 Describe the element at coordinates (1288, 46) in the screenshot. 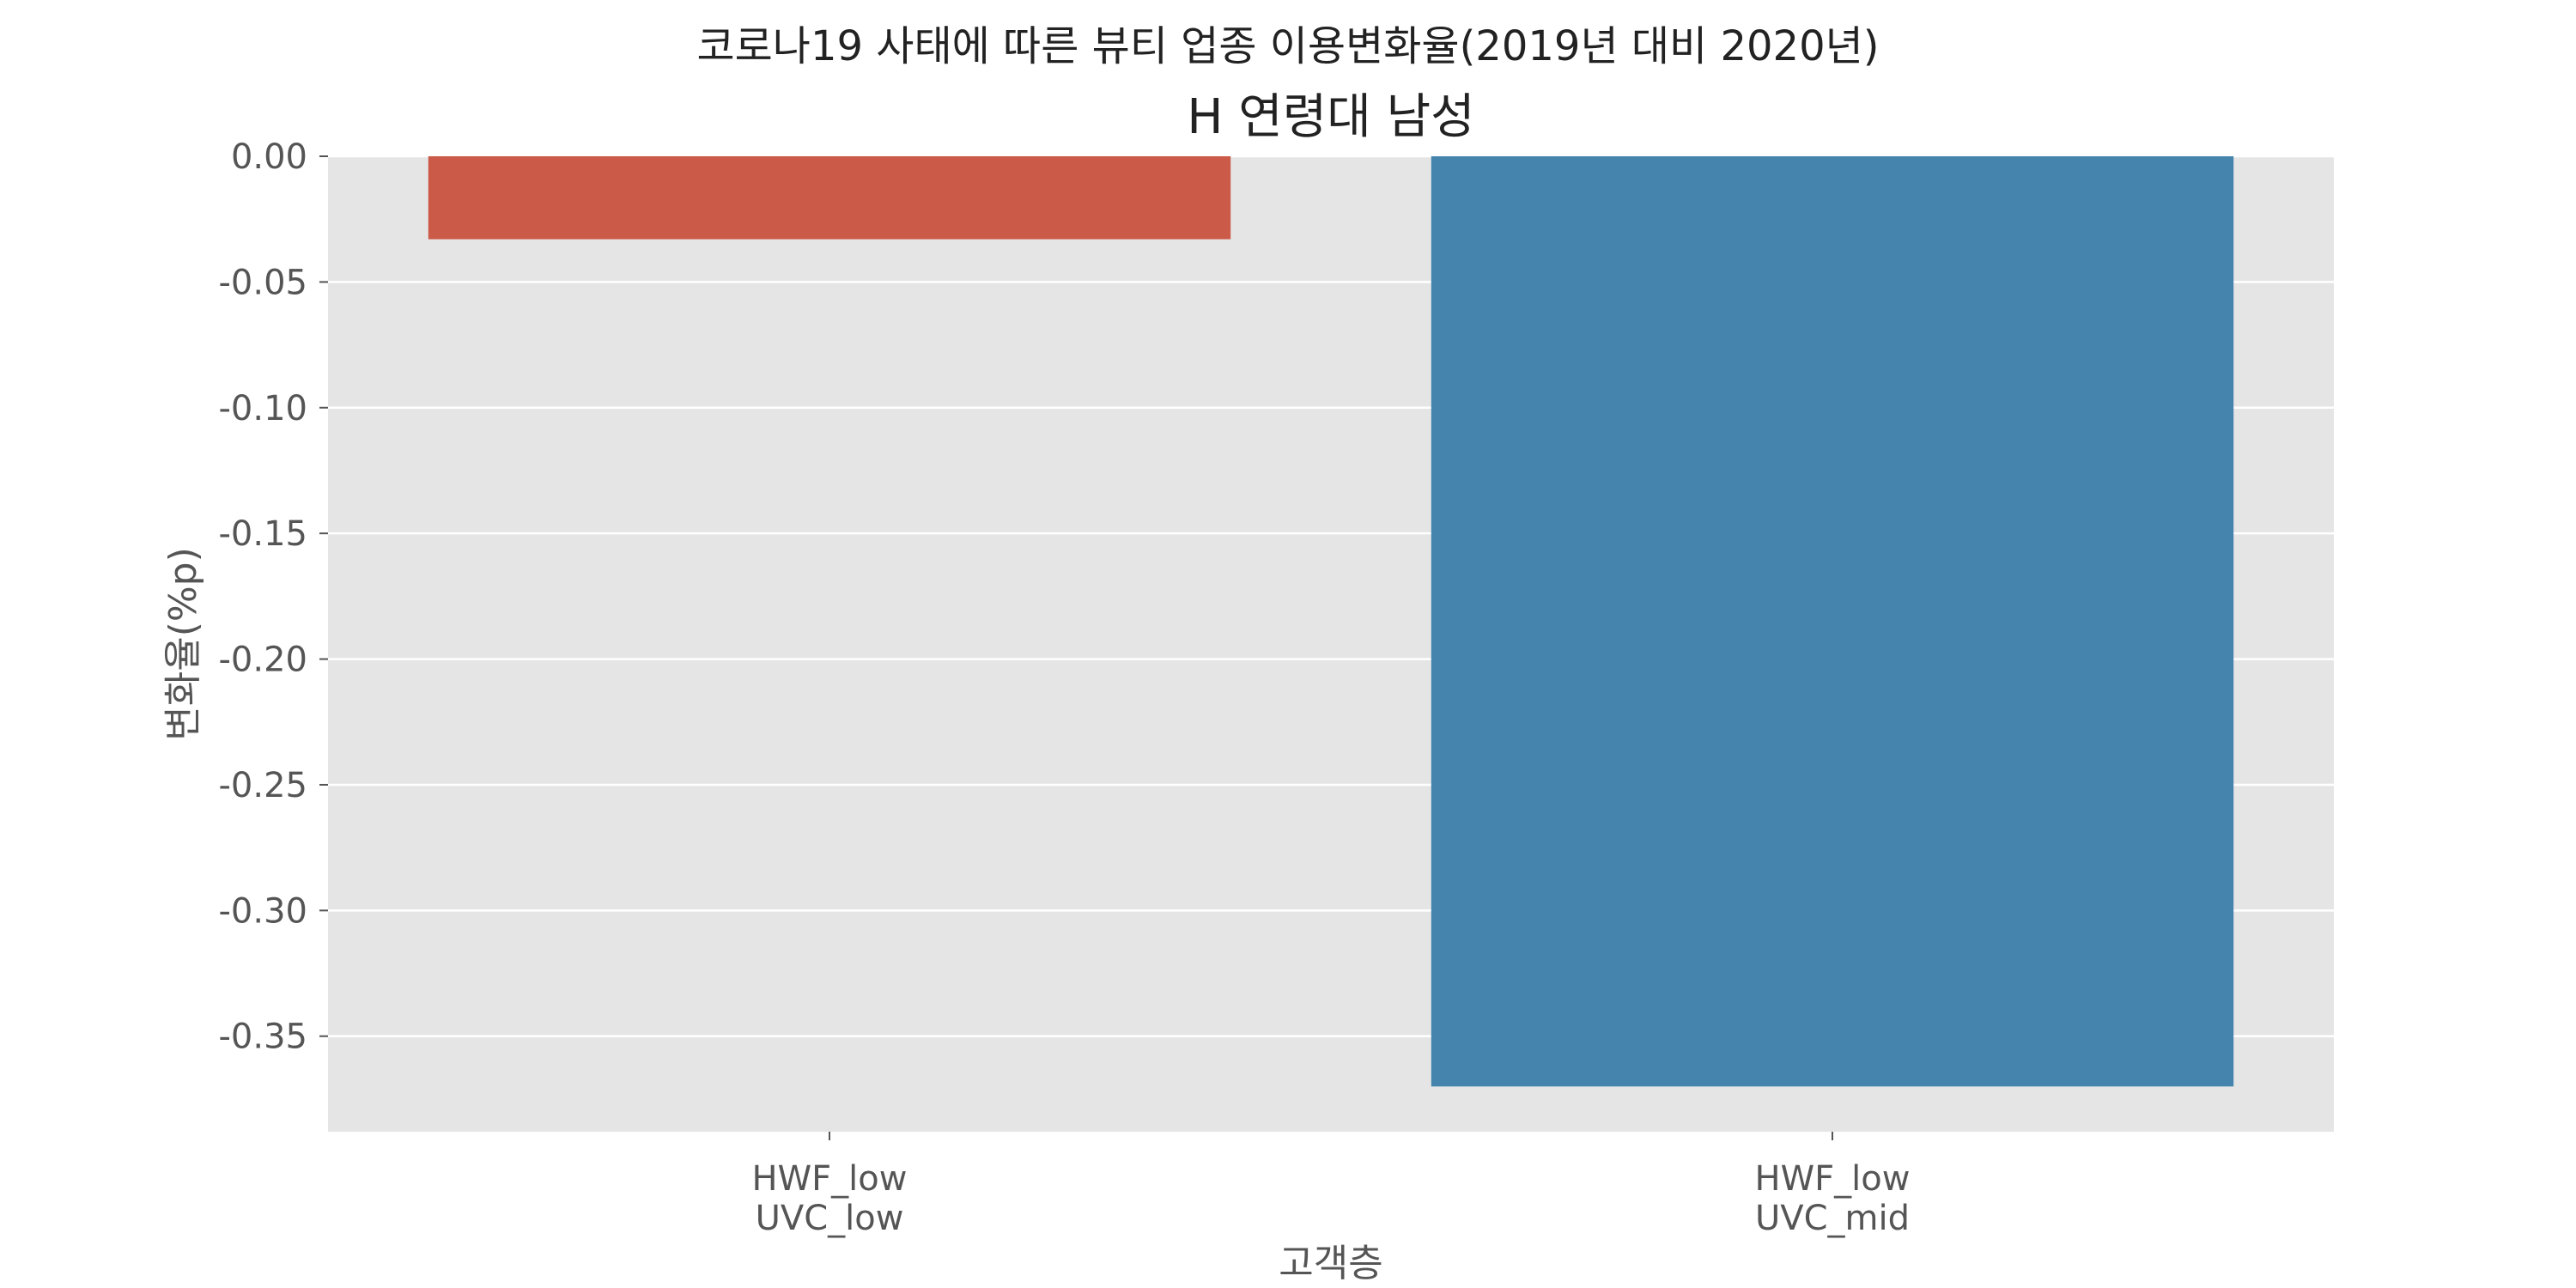

I see `figure-suptitle: 코로나19 사태에 따른 뷰티 업종 이용변화율(2019년 대비 2020년)` at that location.